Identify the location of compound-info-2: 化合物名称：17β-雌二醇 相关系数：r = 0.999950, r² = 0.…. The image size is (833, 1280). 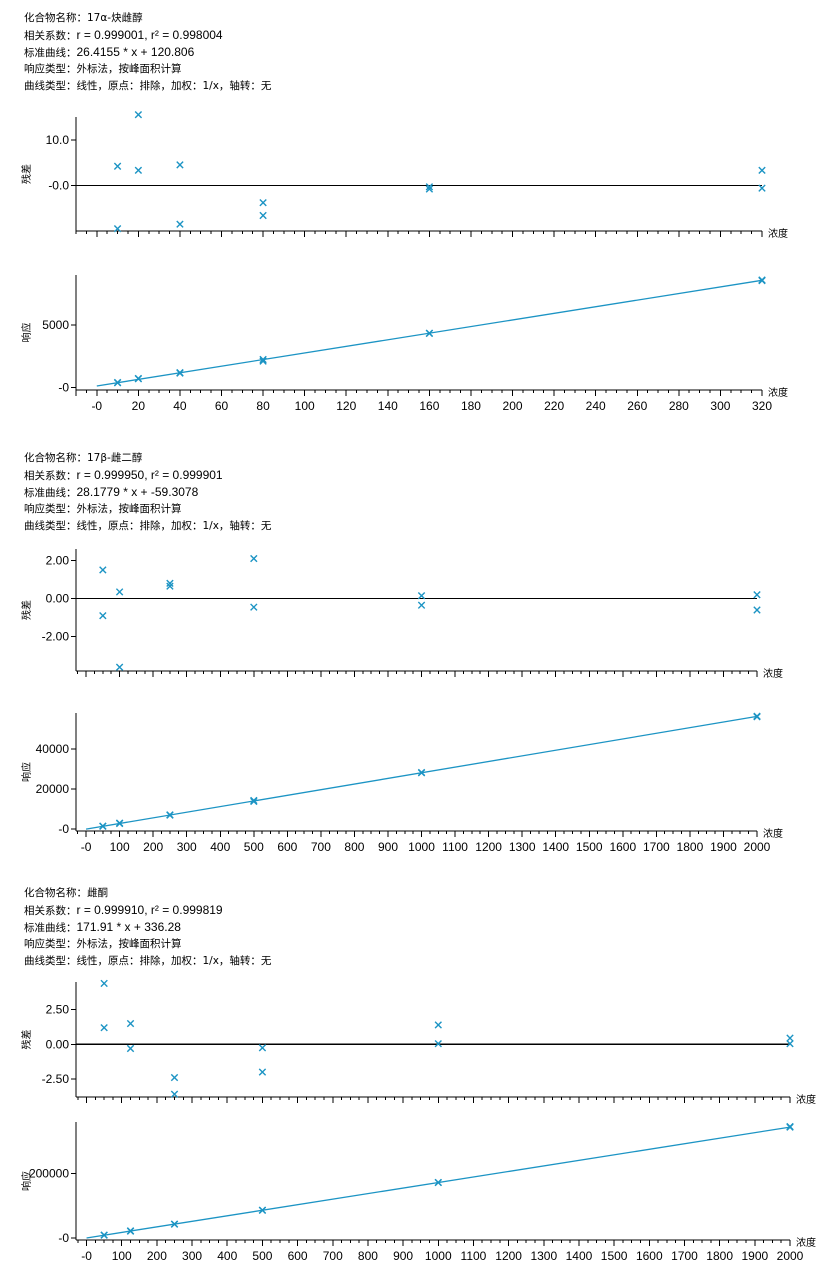
(147, 492).